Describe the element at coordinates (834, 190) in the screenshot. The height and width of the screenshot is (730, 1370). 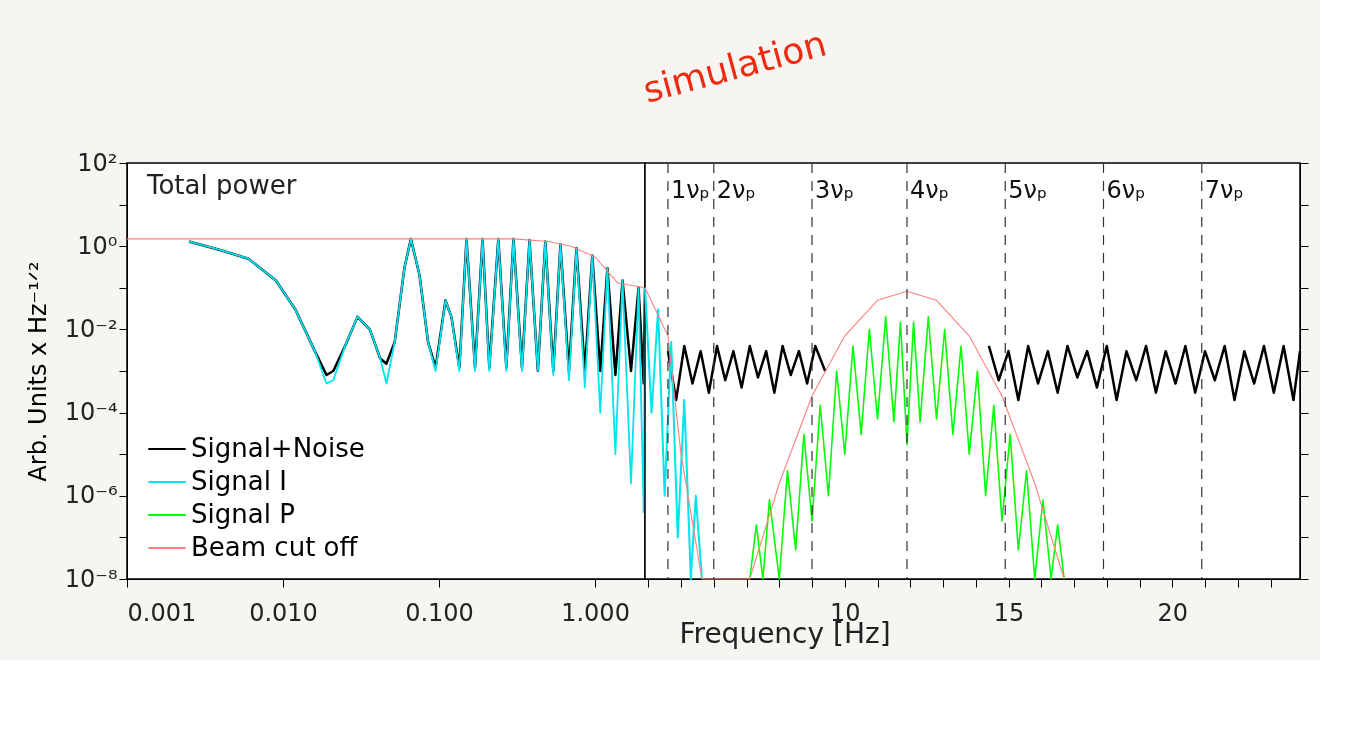
I see `ref-line-label: 3νₚ` at that location.